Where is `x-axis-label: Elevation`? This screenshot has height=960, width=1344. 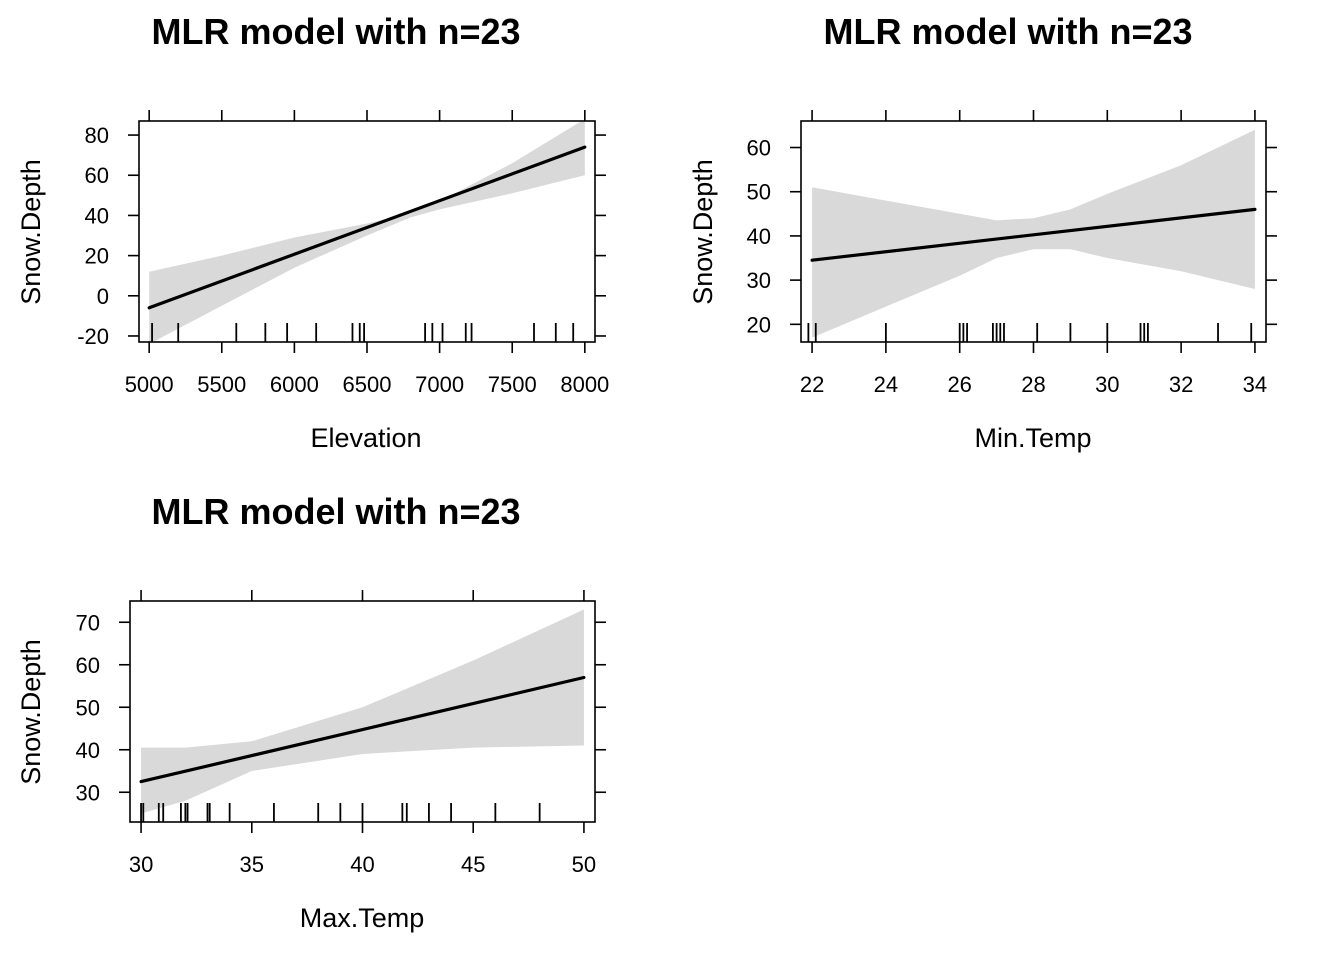
x-axis-label: Elevation is located at coordinates (365, 438).